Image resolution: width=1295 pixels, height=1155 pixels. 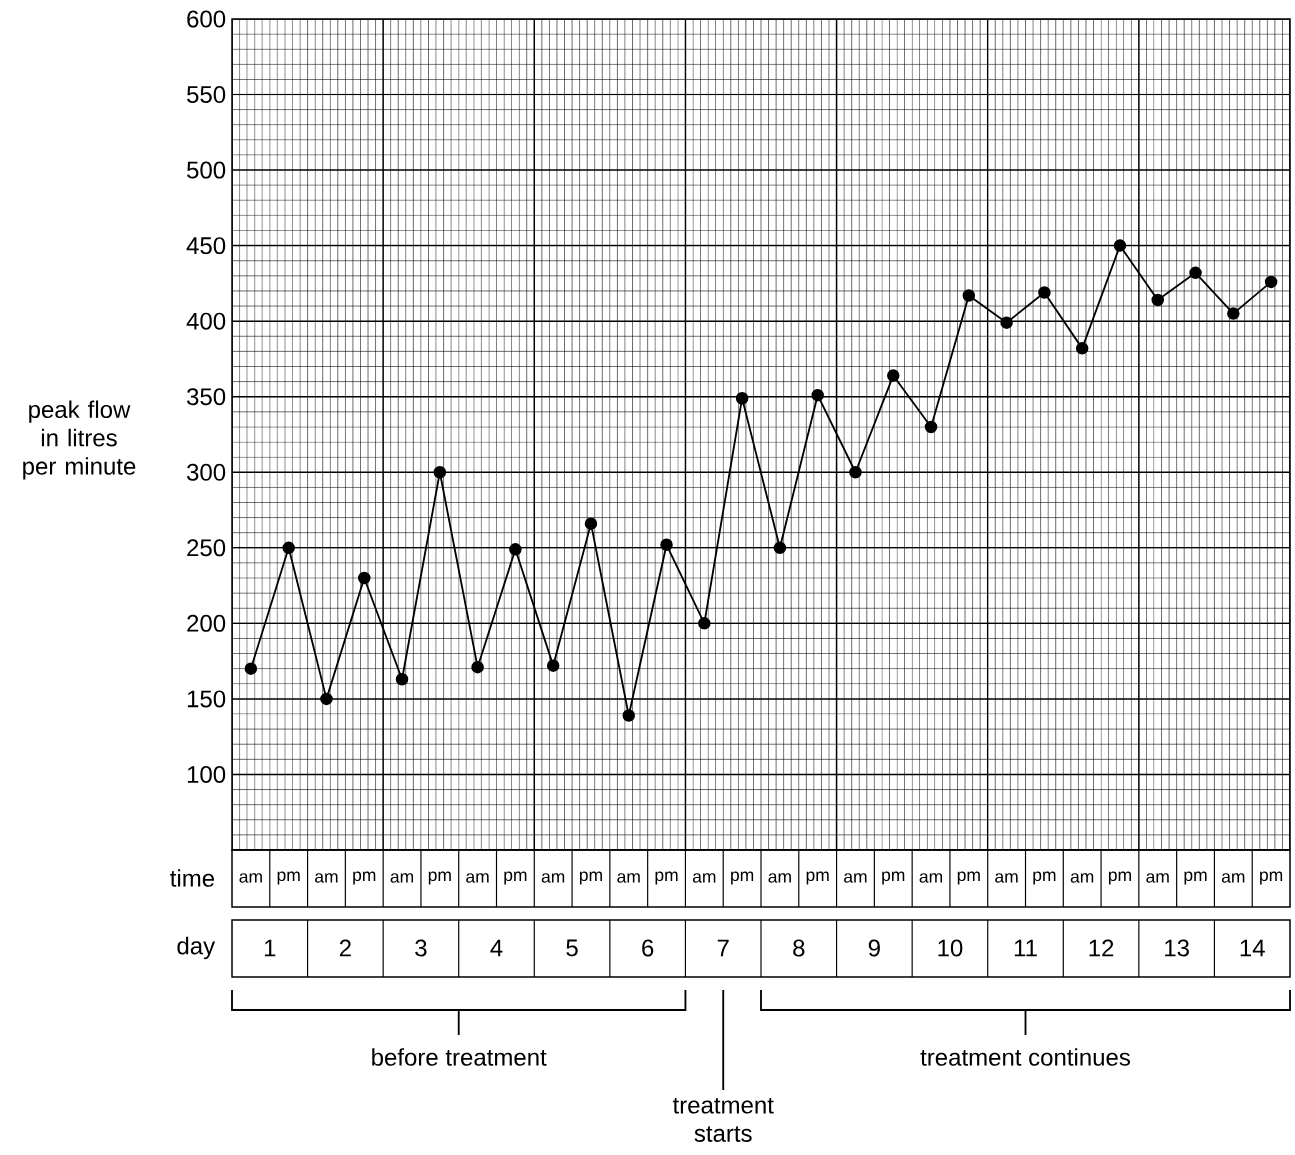 What do you see at coordinates (206, 246) in the screenshot?
I see `y-tick-label: 450` at bounding box center [206, 246].